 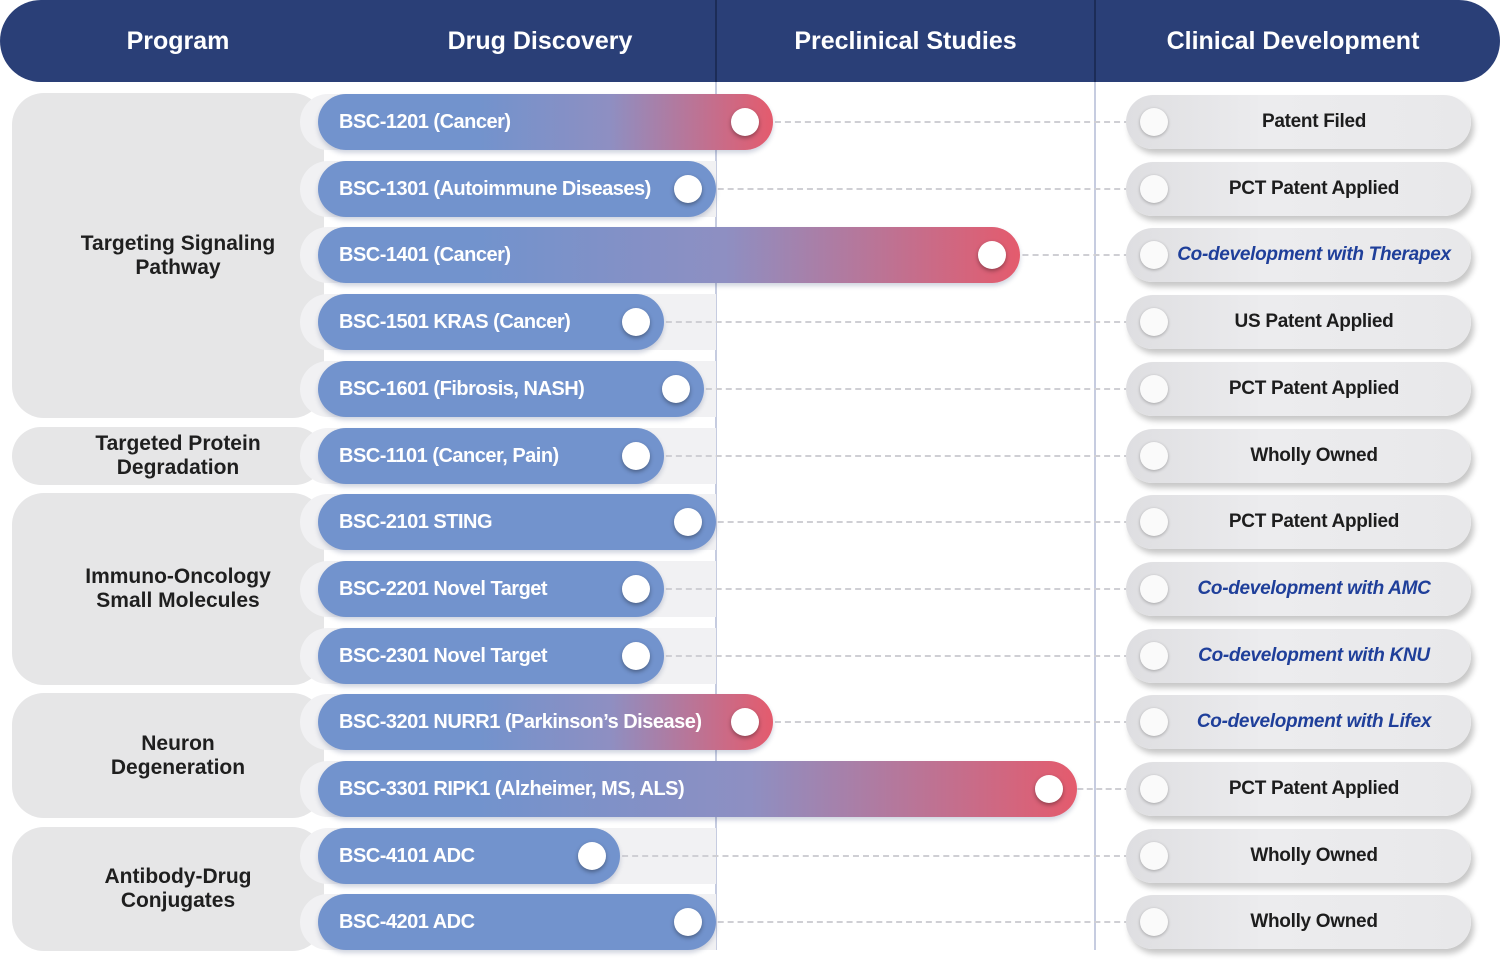 I want to click on group-label: Antibody-Drug Conjugates, so click(x=178, y=888).